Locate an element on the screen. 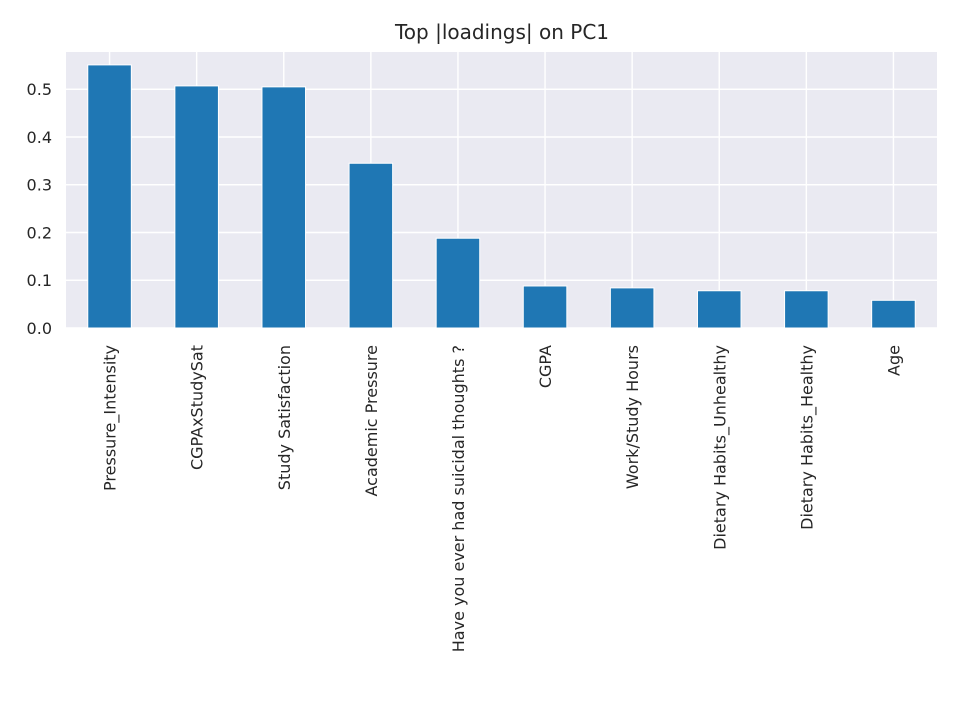 The width and height of the screenshot is (960, 720). x-tick-label: Dietary Habits_Healthy is located at coordinates (807, 437).